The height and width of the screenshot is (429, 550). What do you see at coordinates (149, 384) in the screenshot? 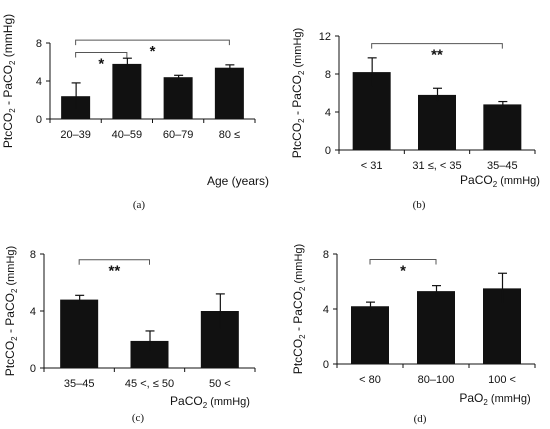
I see `x-tick-label: 45 <, ≤ 50` at bounding box center [149, 384].